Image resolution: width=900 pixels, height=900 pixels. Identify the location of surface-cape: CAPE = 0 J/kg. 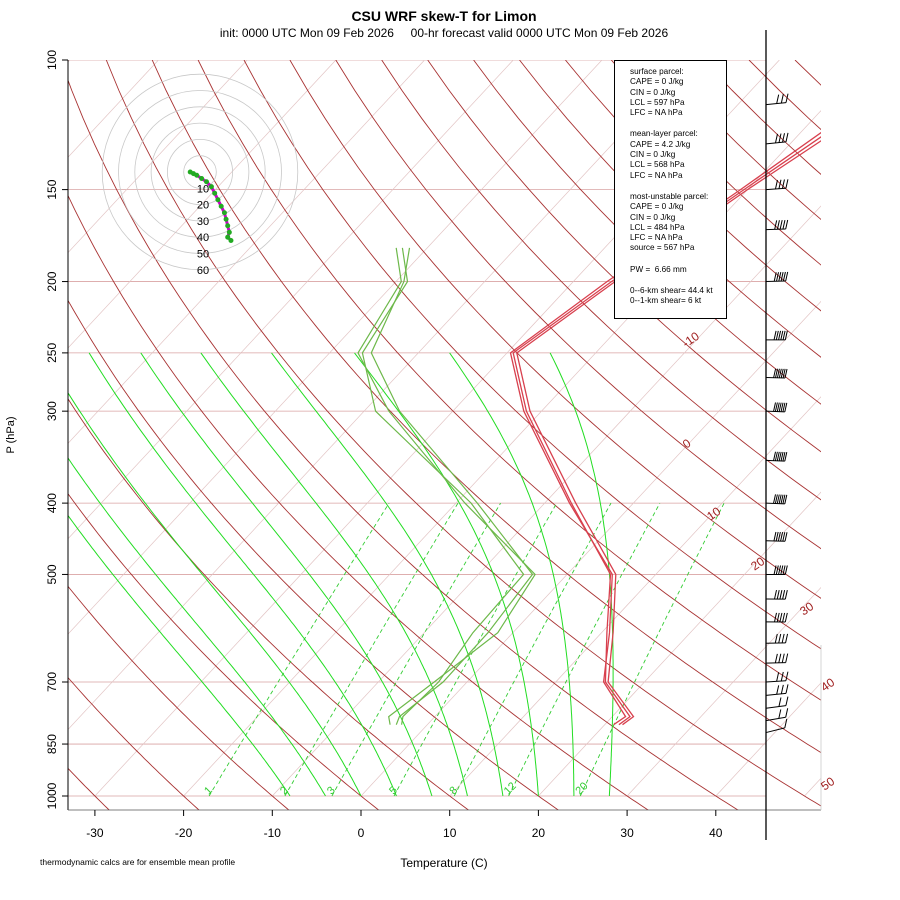
(657, 82).